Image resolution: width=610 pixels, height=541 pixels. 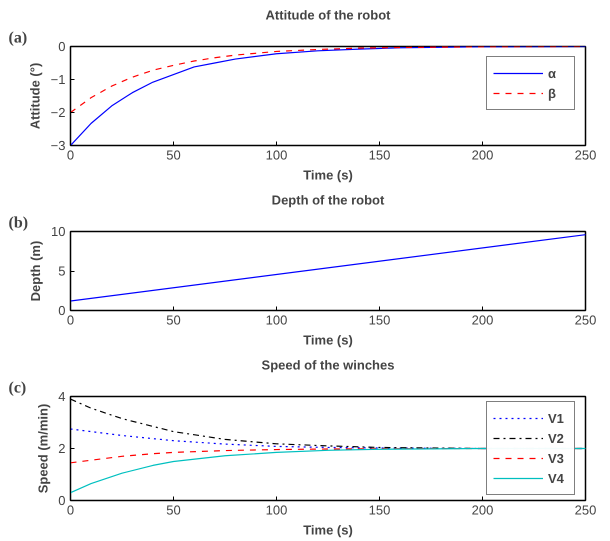 I want to click on chart-title: Depth of the robot, so click(x=328, y=200).